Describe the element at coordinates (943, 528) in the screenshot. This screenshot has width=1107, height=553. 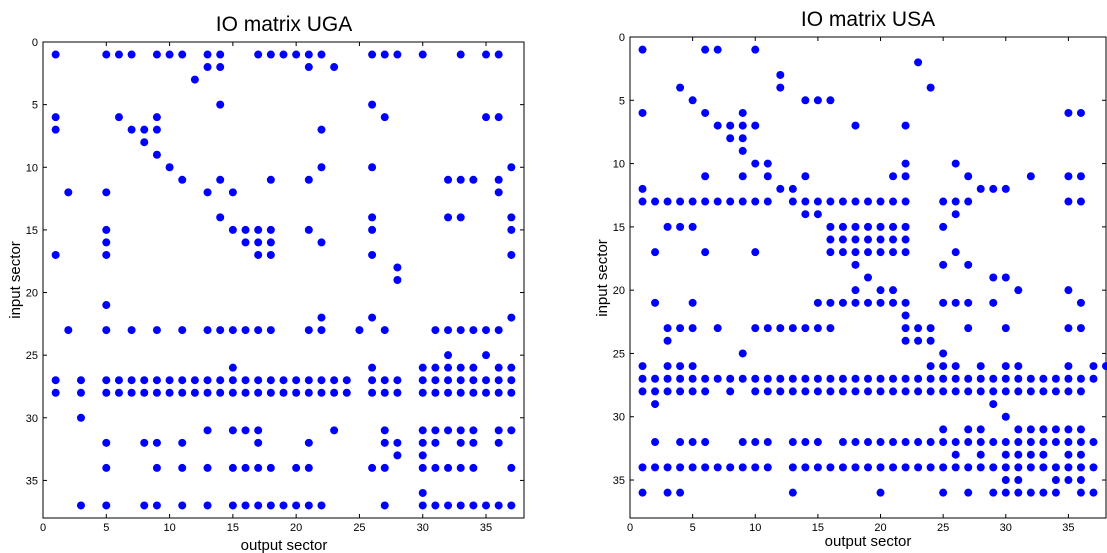
I see `x-tick-label: 25` at that location.